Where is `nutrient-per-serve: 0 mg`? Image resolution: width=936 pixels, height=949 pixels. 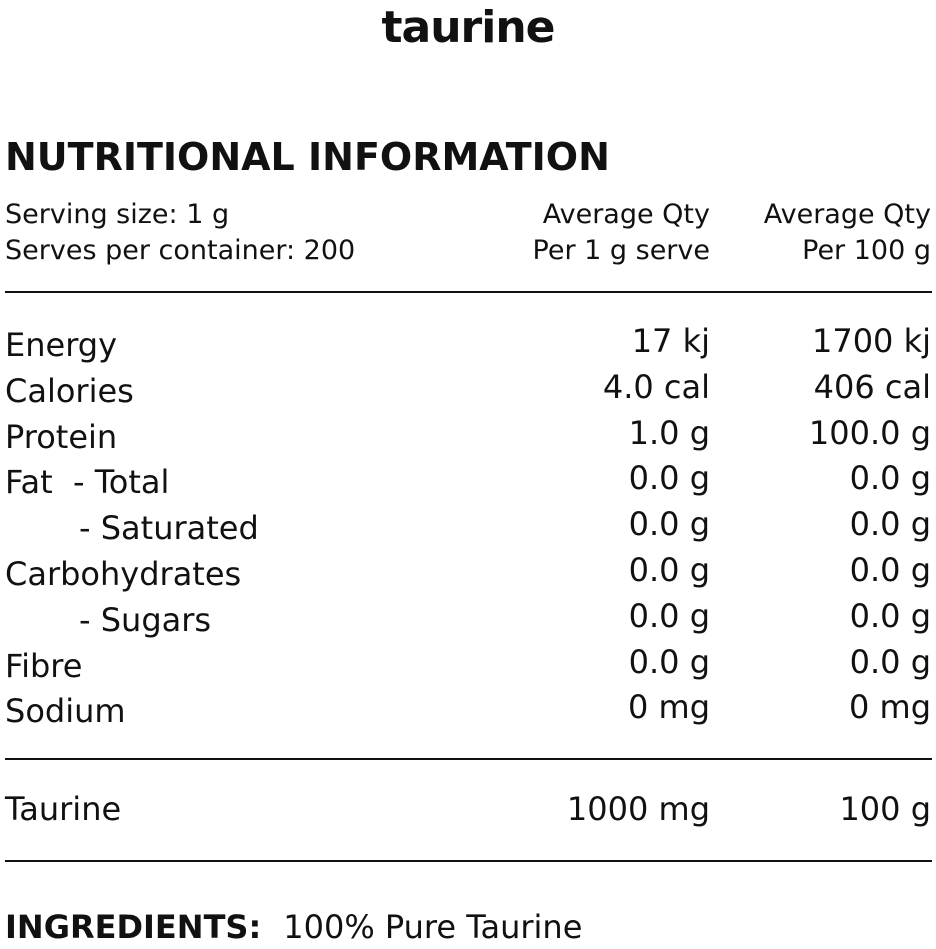 nutrient-per-serve: 0 mg is located at coordinates (668, 707).